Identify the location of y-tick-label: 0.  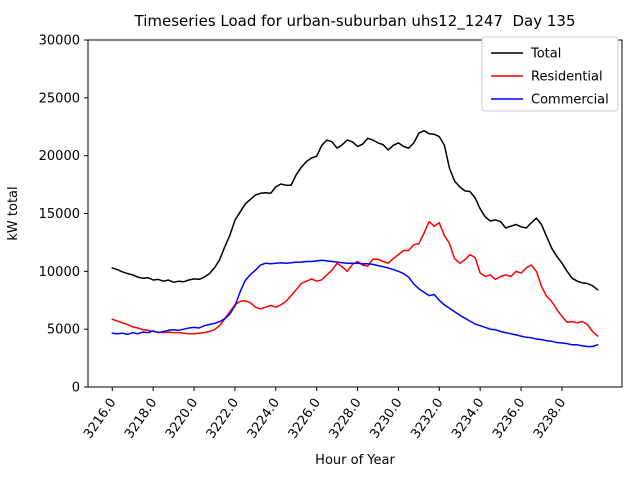
(76, 388).